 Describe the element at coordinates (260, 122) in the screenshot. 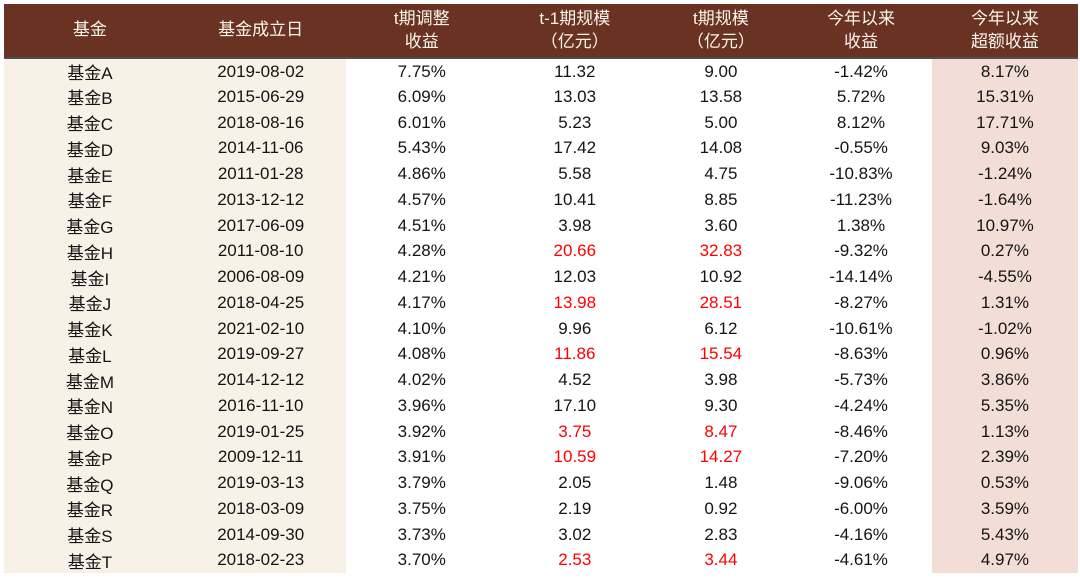

I see `cell-inception: 2018-08-16` at that location.